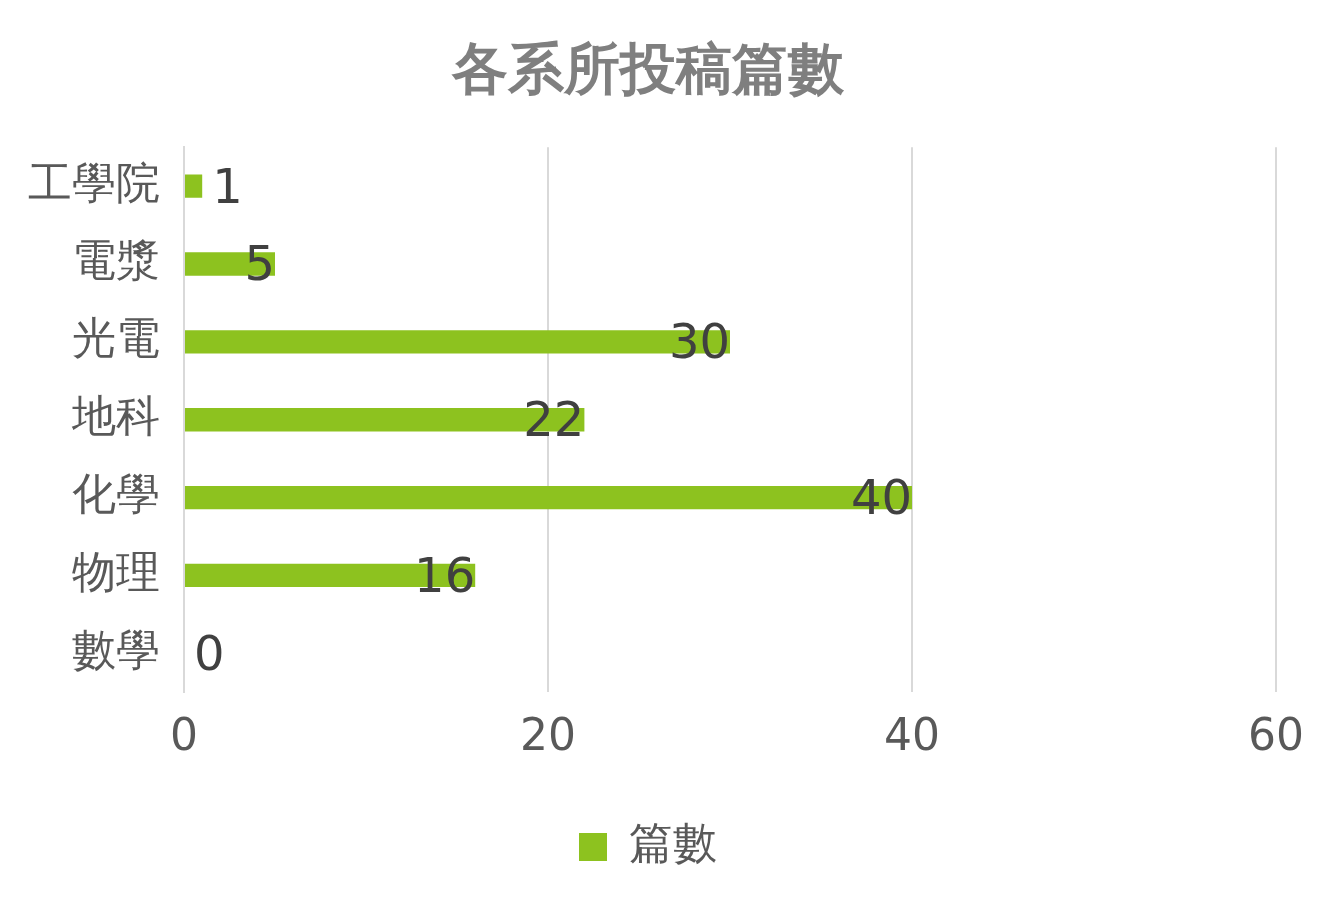  What do you see at coordinates (94, 182) in the screenshot?
I see `y-tick-label: 工學院` at bounding box center [94, 182].